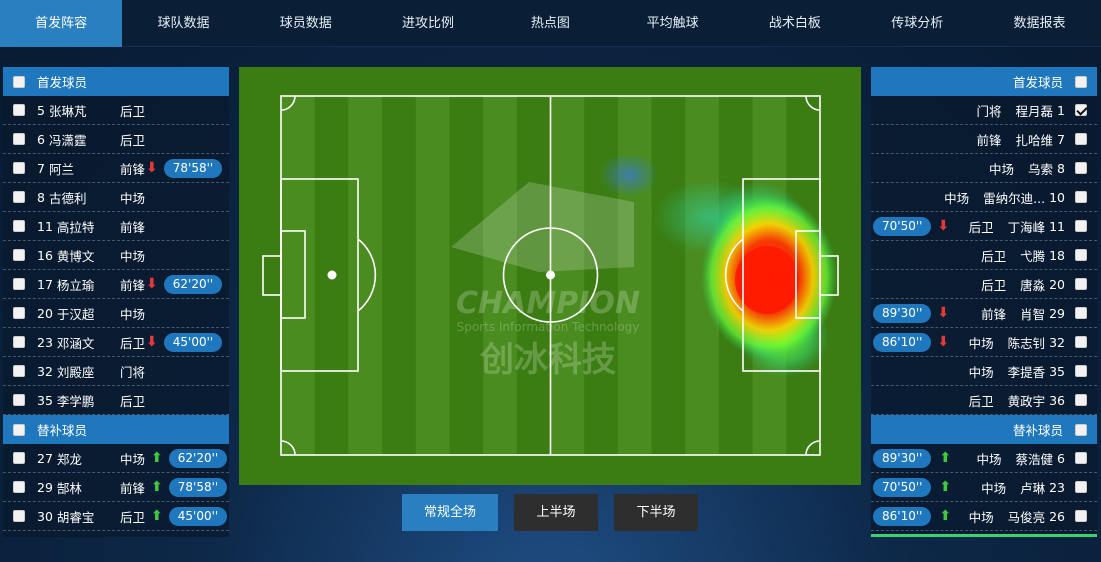 This screenshot has width=1101, height=562. I want to click on panel-bottom-bar, so click(984, 535).